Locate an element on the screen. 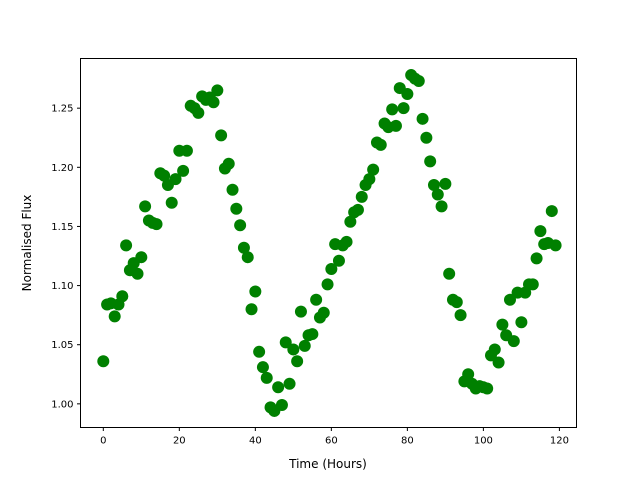 The image size is (640, 484). y-tick-label: 1.00 is located at coordinates (62, 404).